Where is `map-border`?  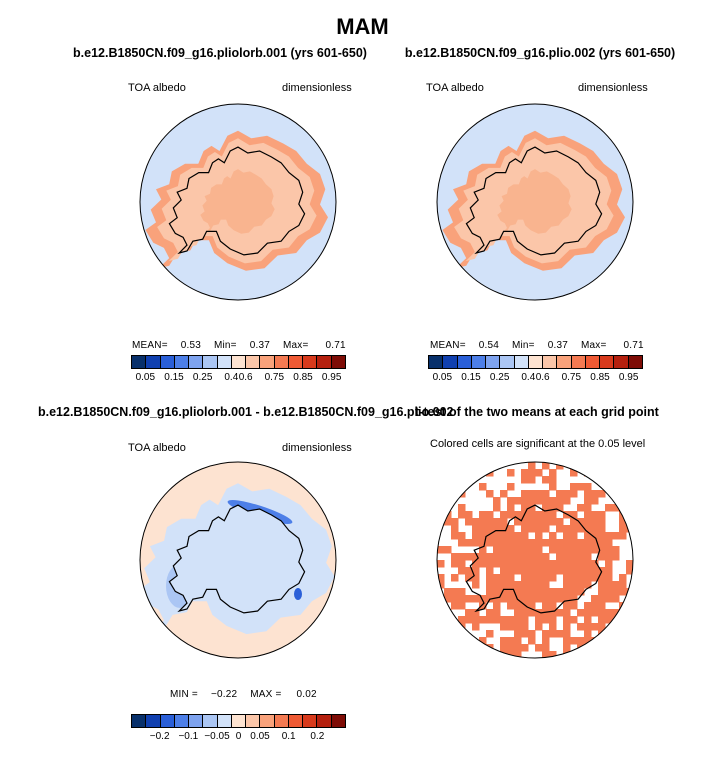 map-border is located at coordinates (238, 202).